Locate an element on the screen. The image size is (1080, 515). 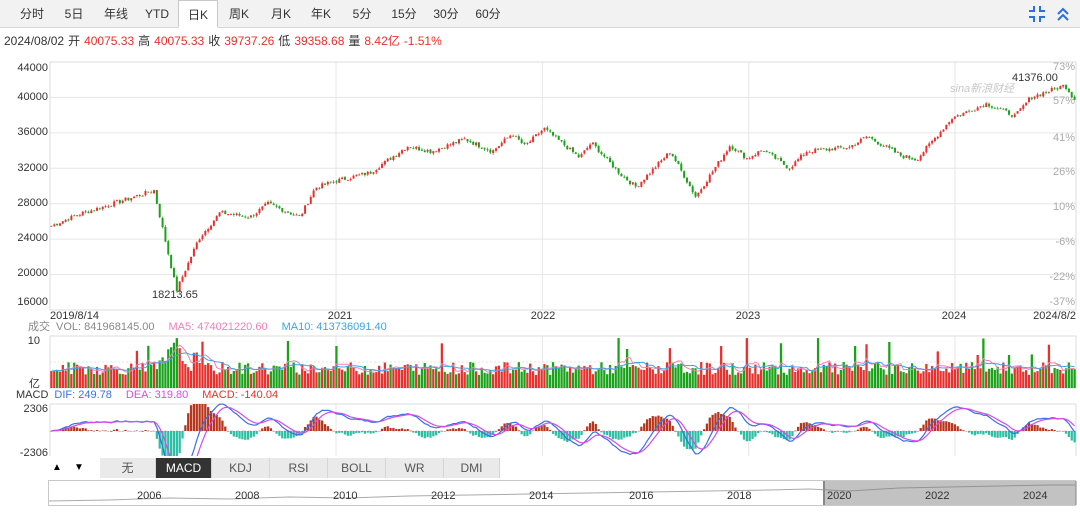
move-up-arrow-icon: ▲ is located at coordinates (57, 467).